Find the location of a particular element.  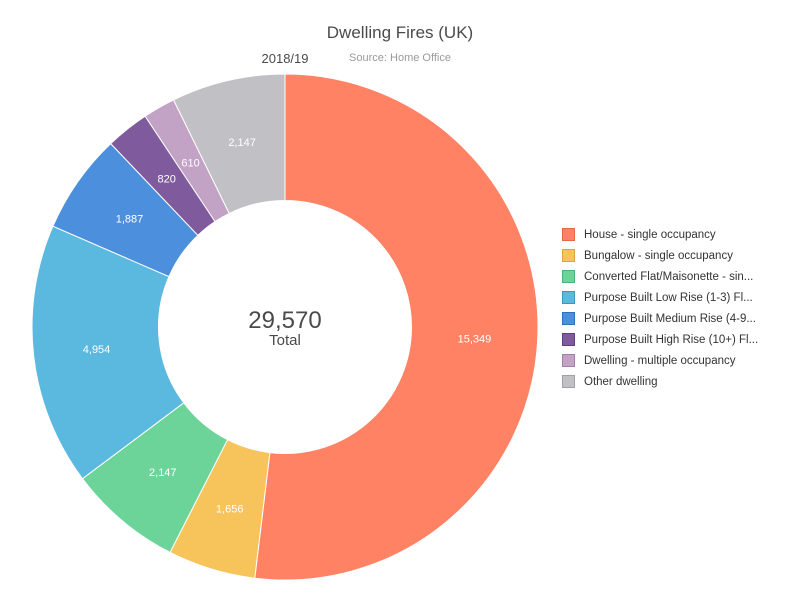

slice-value-label-7: 2,147 is located at coordinates (242, 143).